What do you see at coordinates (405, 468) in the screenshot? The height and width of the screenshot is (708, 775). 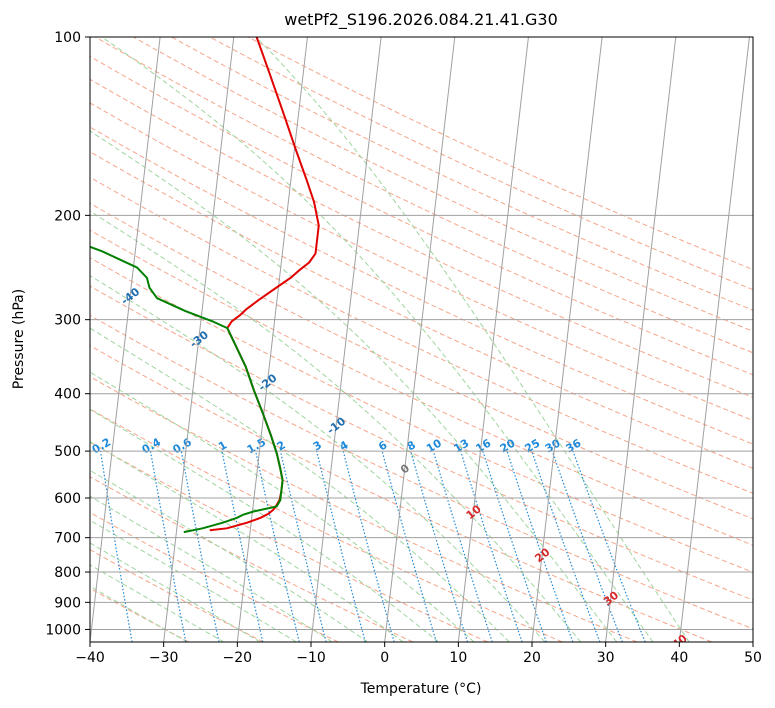 I see `isotherm-label: 0` at bounding box center [405, 468].